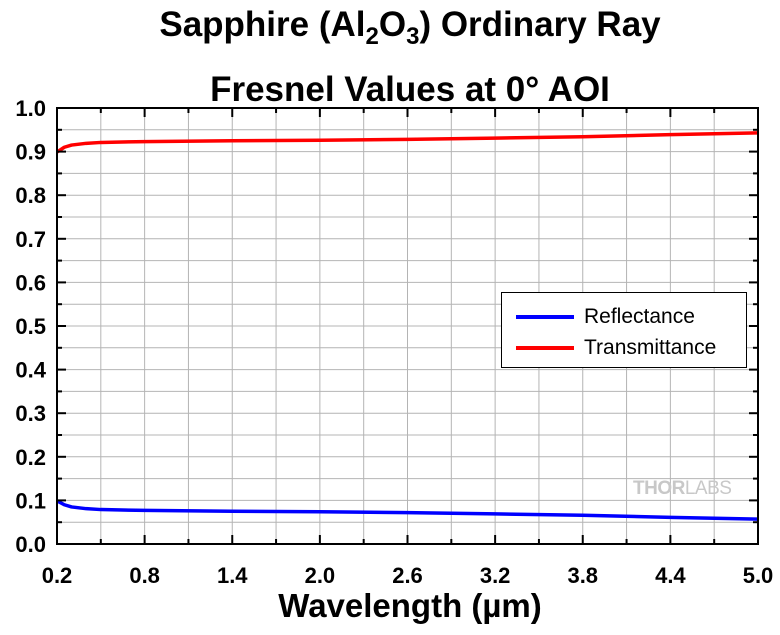  What do you see at coordinates (232, 575) in the screenshot?
I see `x-tick-label: 1.4` at bounding box center [232, 575].